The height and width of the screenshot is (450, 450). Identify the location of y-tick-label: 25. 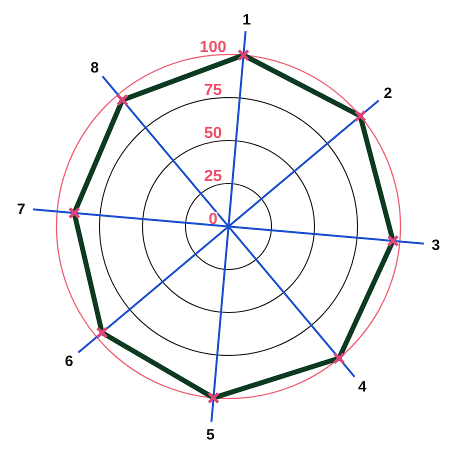
(213, 176).